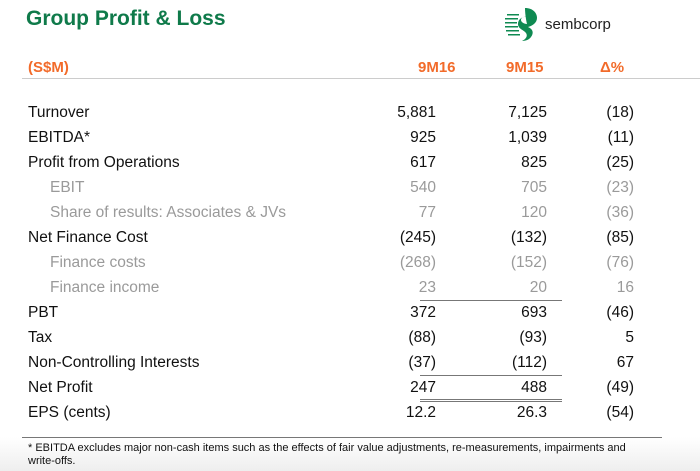 The height and width of the screenshot is (471, 700). I want to click on row-label: EBIT, so click(67, 187).